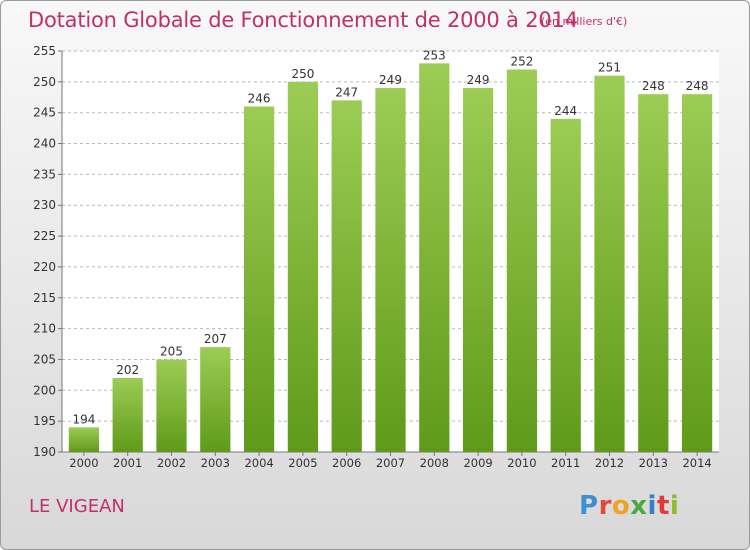 This screenshot has width=750, height=550. Describe the element at coordinates (44, 452) in the screenshot. I see `y-tick-label: 190` at that location.